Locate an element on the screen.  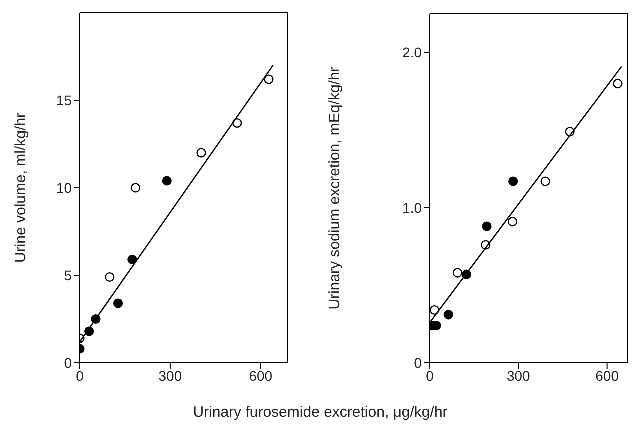
y-tick-label: 2.0 is located at coordinates (412, 52).